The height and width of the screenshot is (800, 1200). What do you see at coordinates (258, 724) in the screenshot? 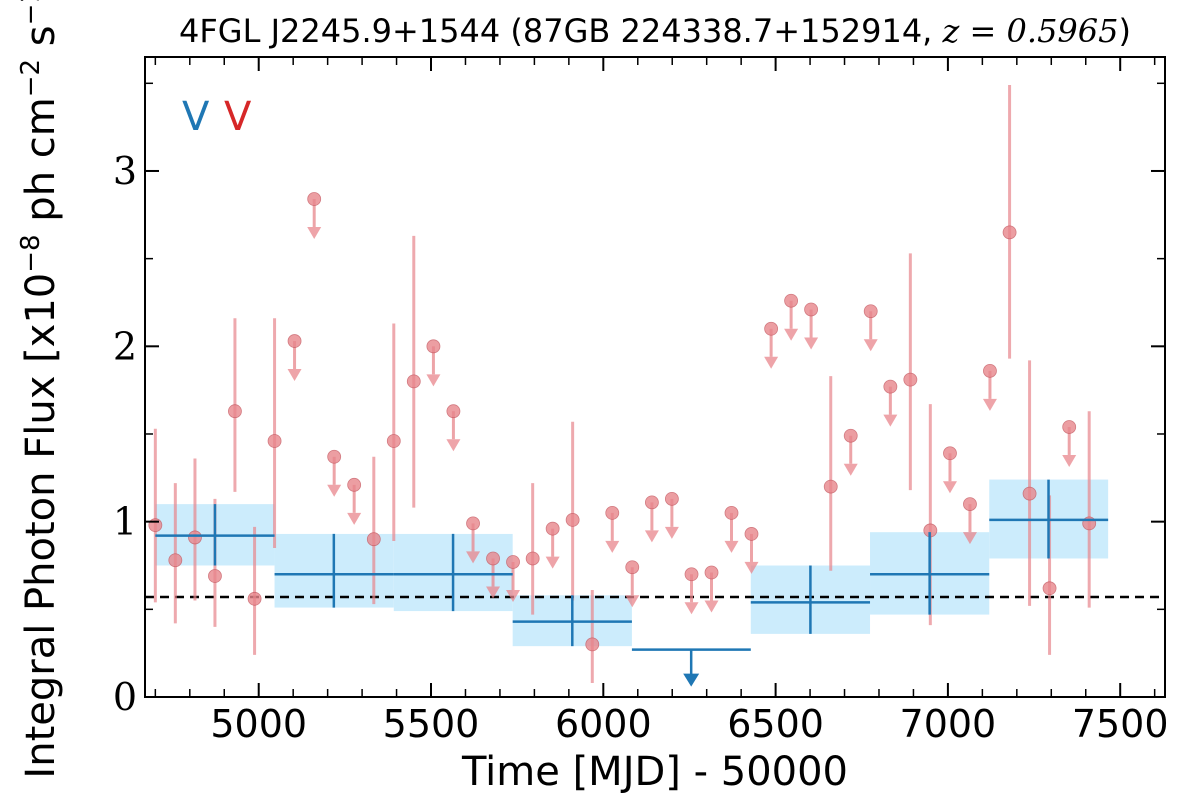
I see `x-tick-label: 5000` at bounding box center [258, 724].